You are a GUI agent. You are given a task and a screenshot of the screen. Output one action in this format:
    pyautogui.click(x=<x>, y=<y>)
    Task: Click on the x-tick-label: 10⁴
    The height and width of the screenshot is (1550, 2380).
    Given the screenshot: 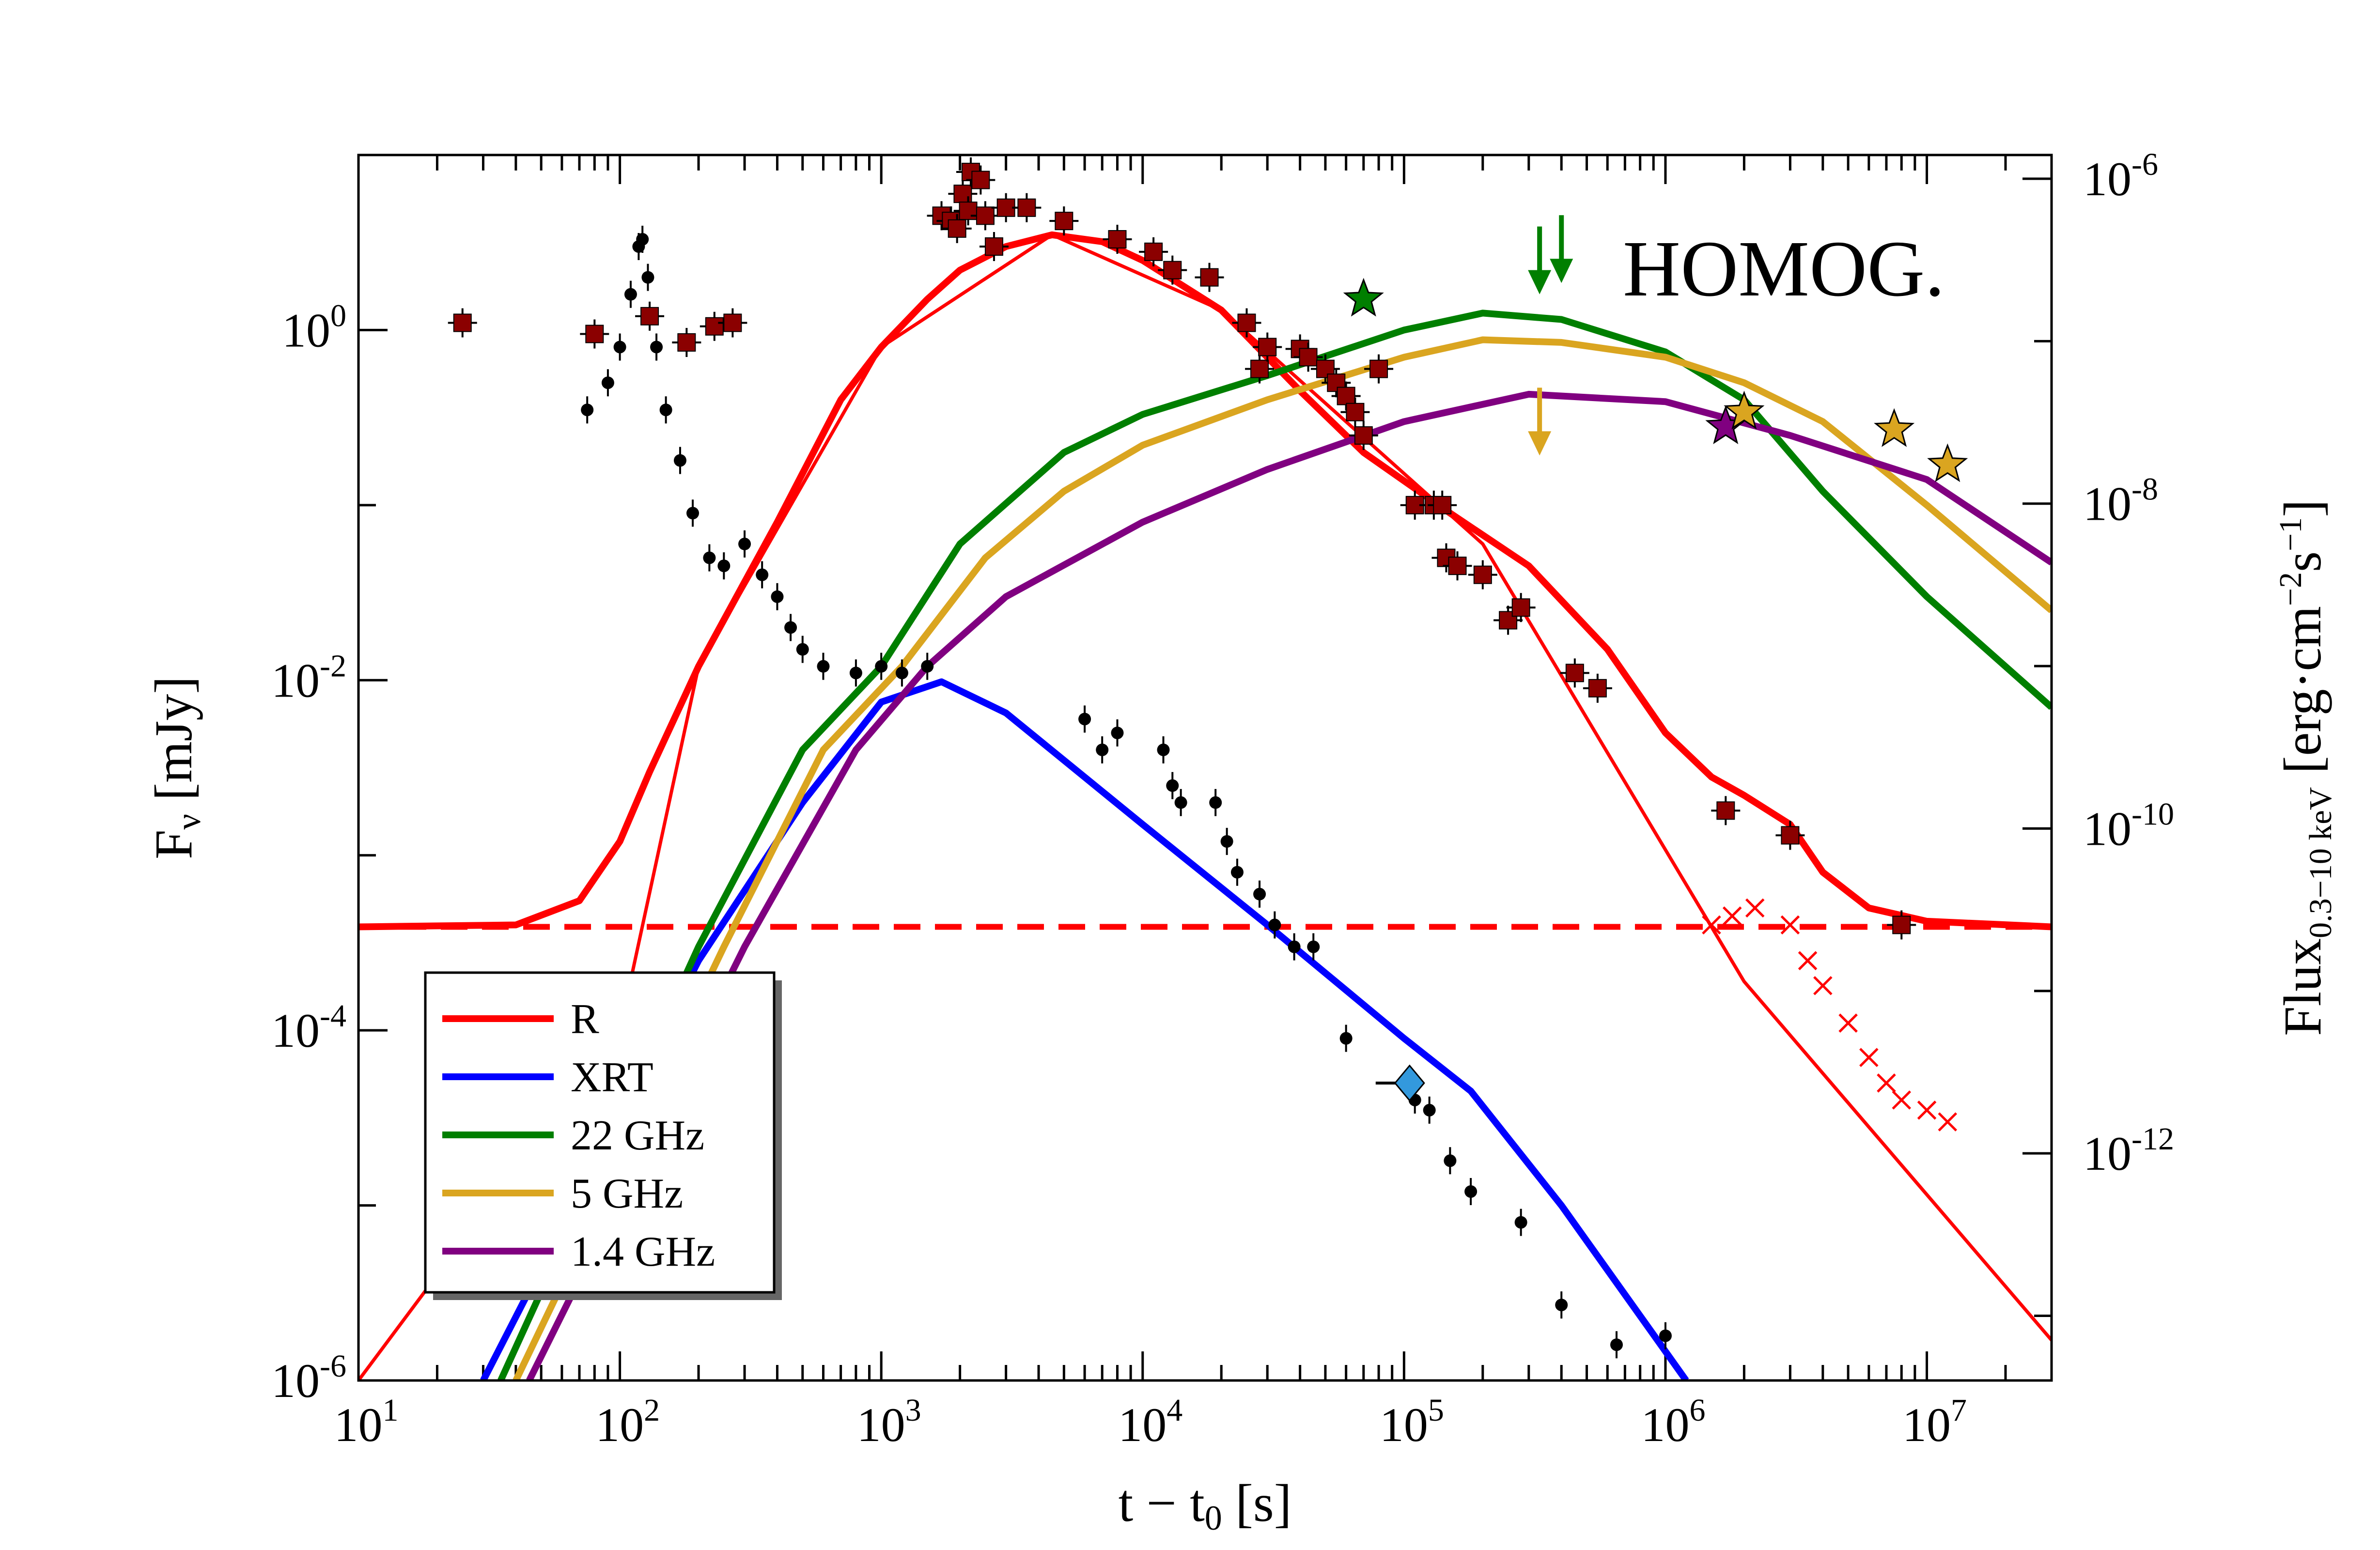 What is the action you would take?
    pyautogui.click(x=1150, y=1422)
    